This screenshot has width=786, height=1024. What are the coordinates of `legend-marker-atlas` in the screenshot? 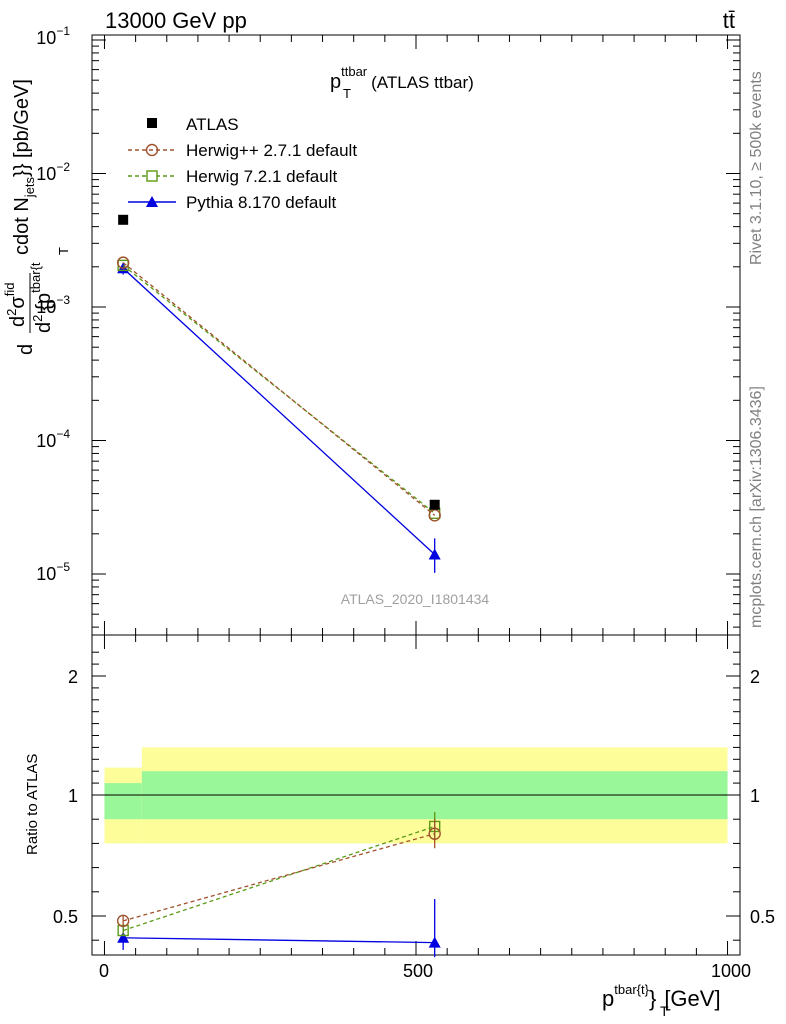 It's located at (152, 123).